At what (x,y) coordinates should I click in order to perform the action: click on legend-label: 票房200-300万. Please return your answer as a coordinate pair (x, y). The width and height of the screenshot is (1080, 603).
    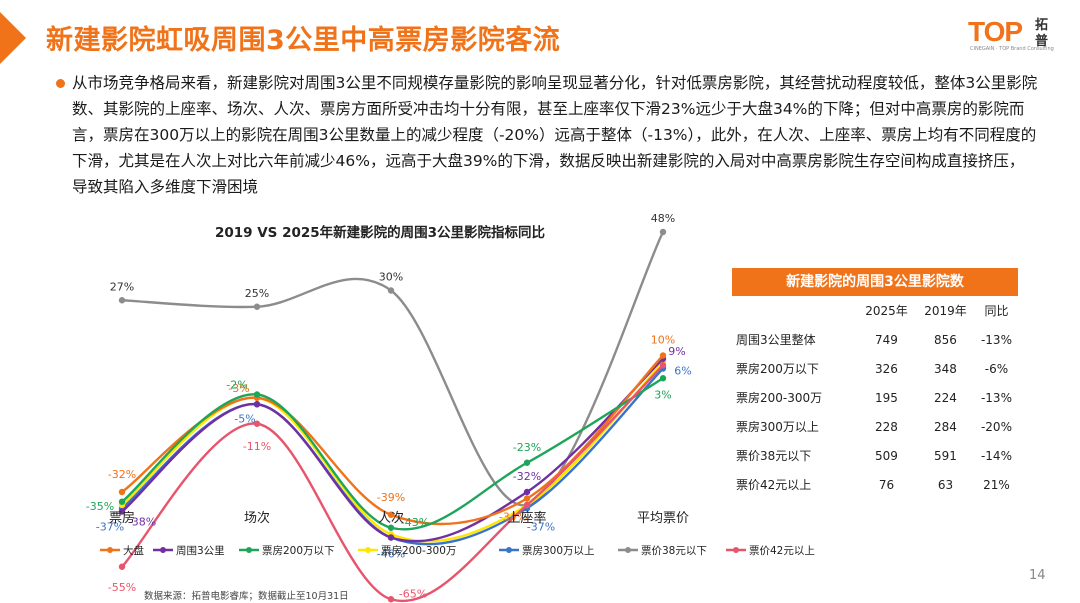
    Looking at the image, I should click on (418, 550).